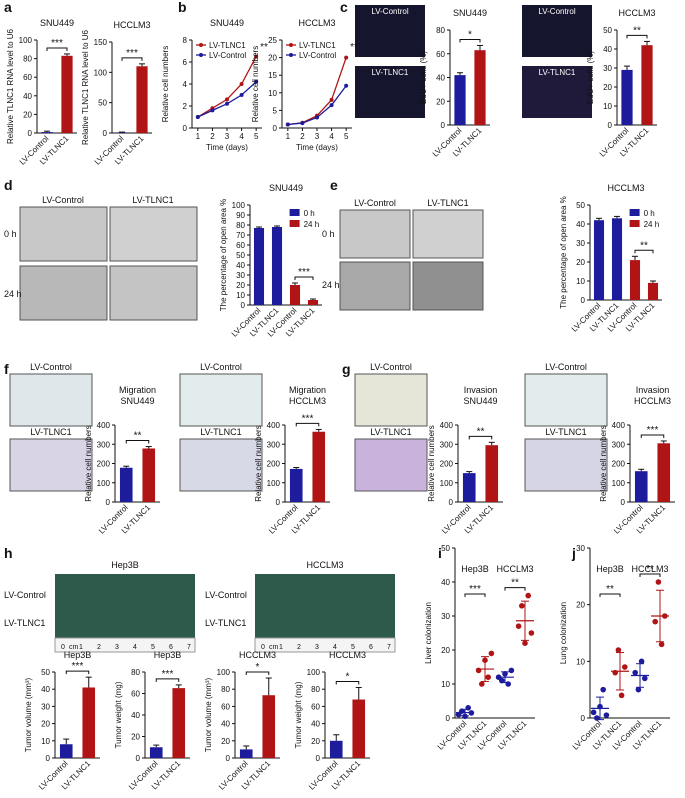 The image size is (685, 798). I want to click on y-tick-label: 400, so click(274, 425).